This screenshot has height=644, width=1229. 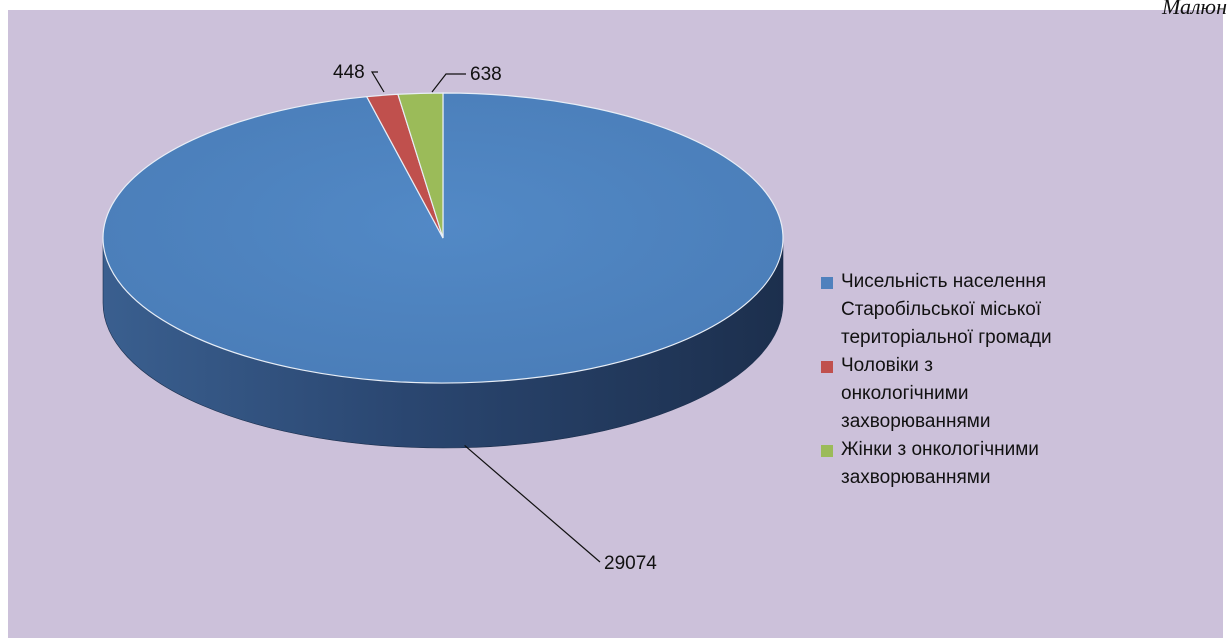 What do you see at coordinates (941, 309) in the screenshot?
I see `legend-label: Старобільської міської` at bounding box center [941, 309].